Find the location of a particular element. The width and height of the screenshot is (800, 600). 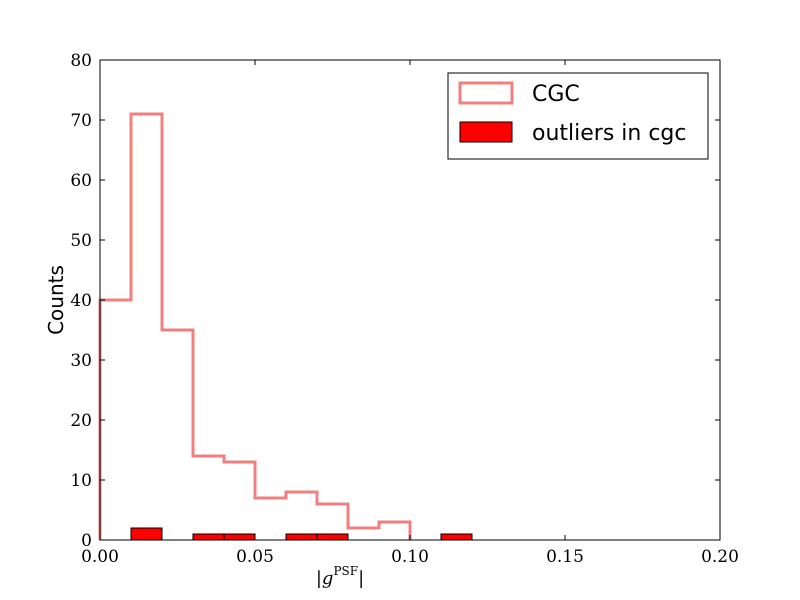

x-tick-label: 0.05 is located at coordinates (255, 557).